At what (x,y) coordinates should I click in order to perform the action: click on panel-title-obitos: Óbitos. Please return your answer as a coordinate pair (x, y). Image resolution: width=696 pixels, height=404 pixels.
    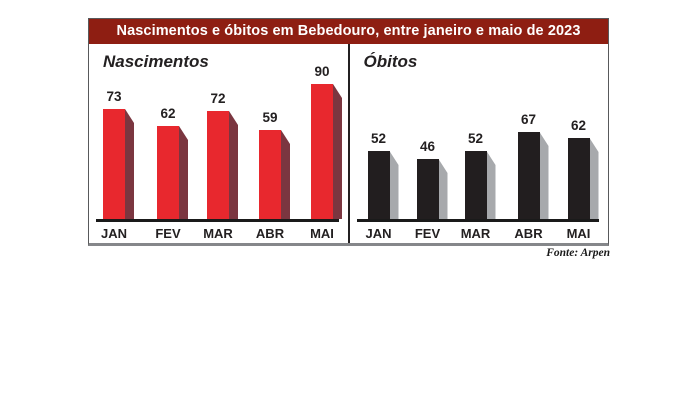
    Looking at the image, I should click on (390, 61).